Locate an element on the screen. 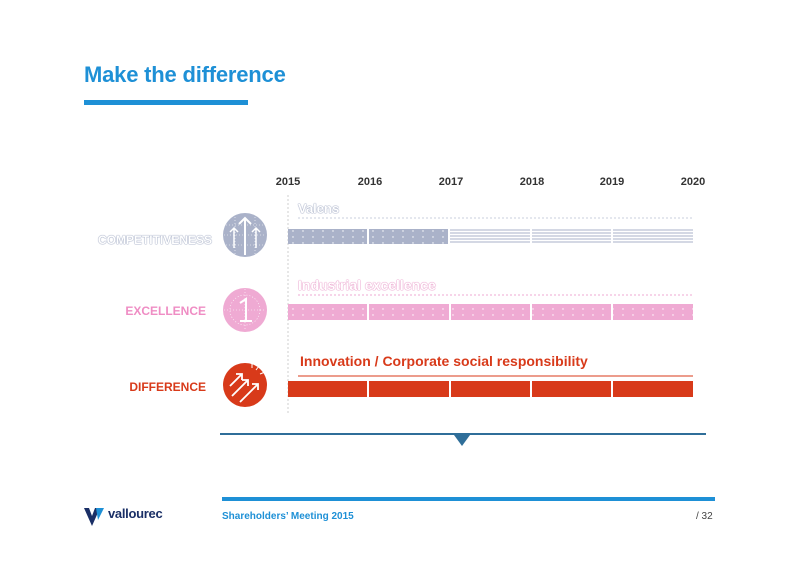  row-label-excellence: EXCELLENCE is located at coordinates (165, 311).